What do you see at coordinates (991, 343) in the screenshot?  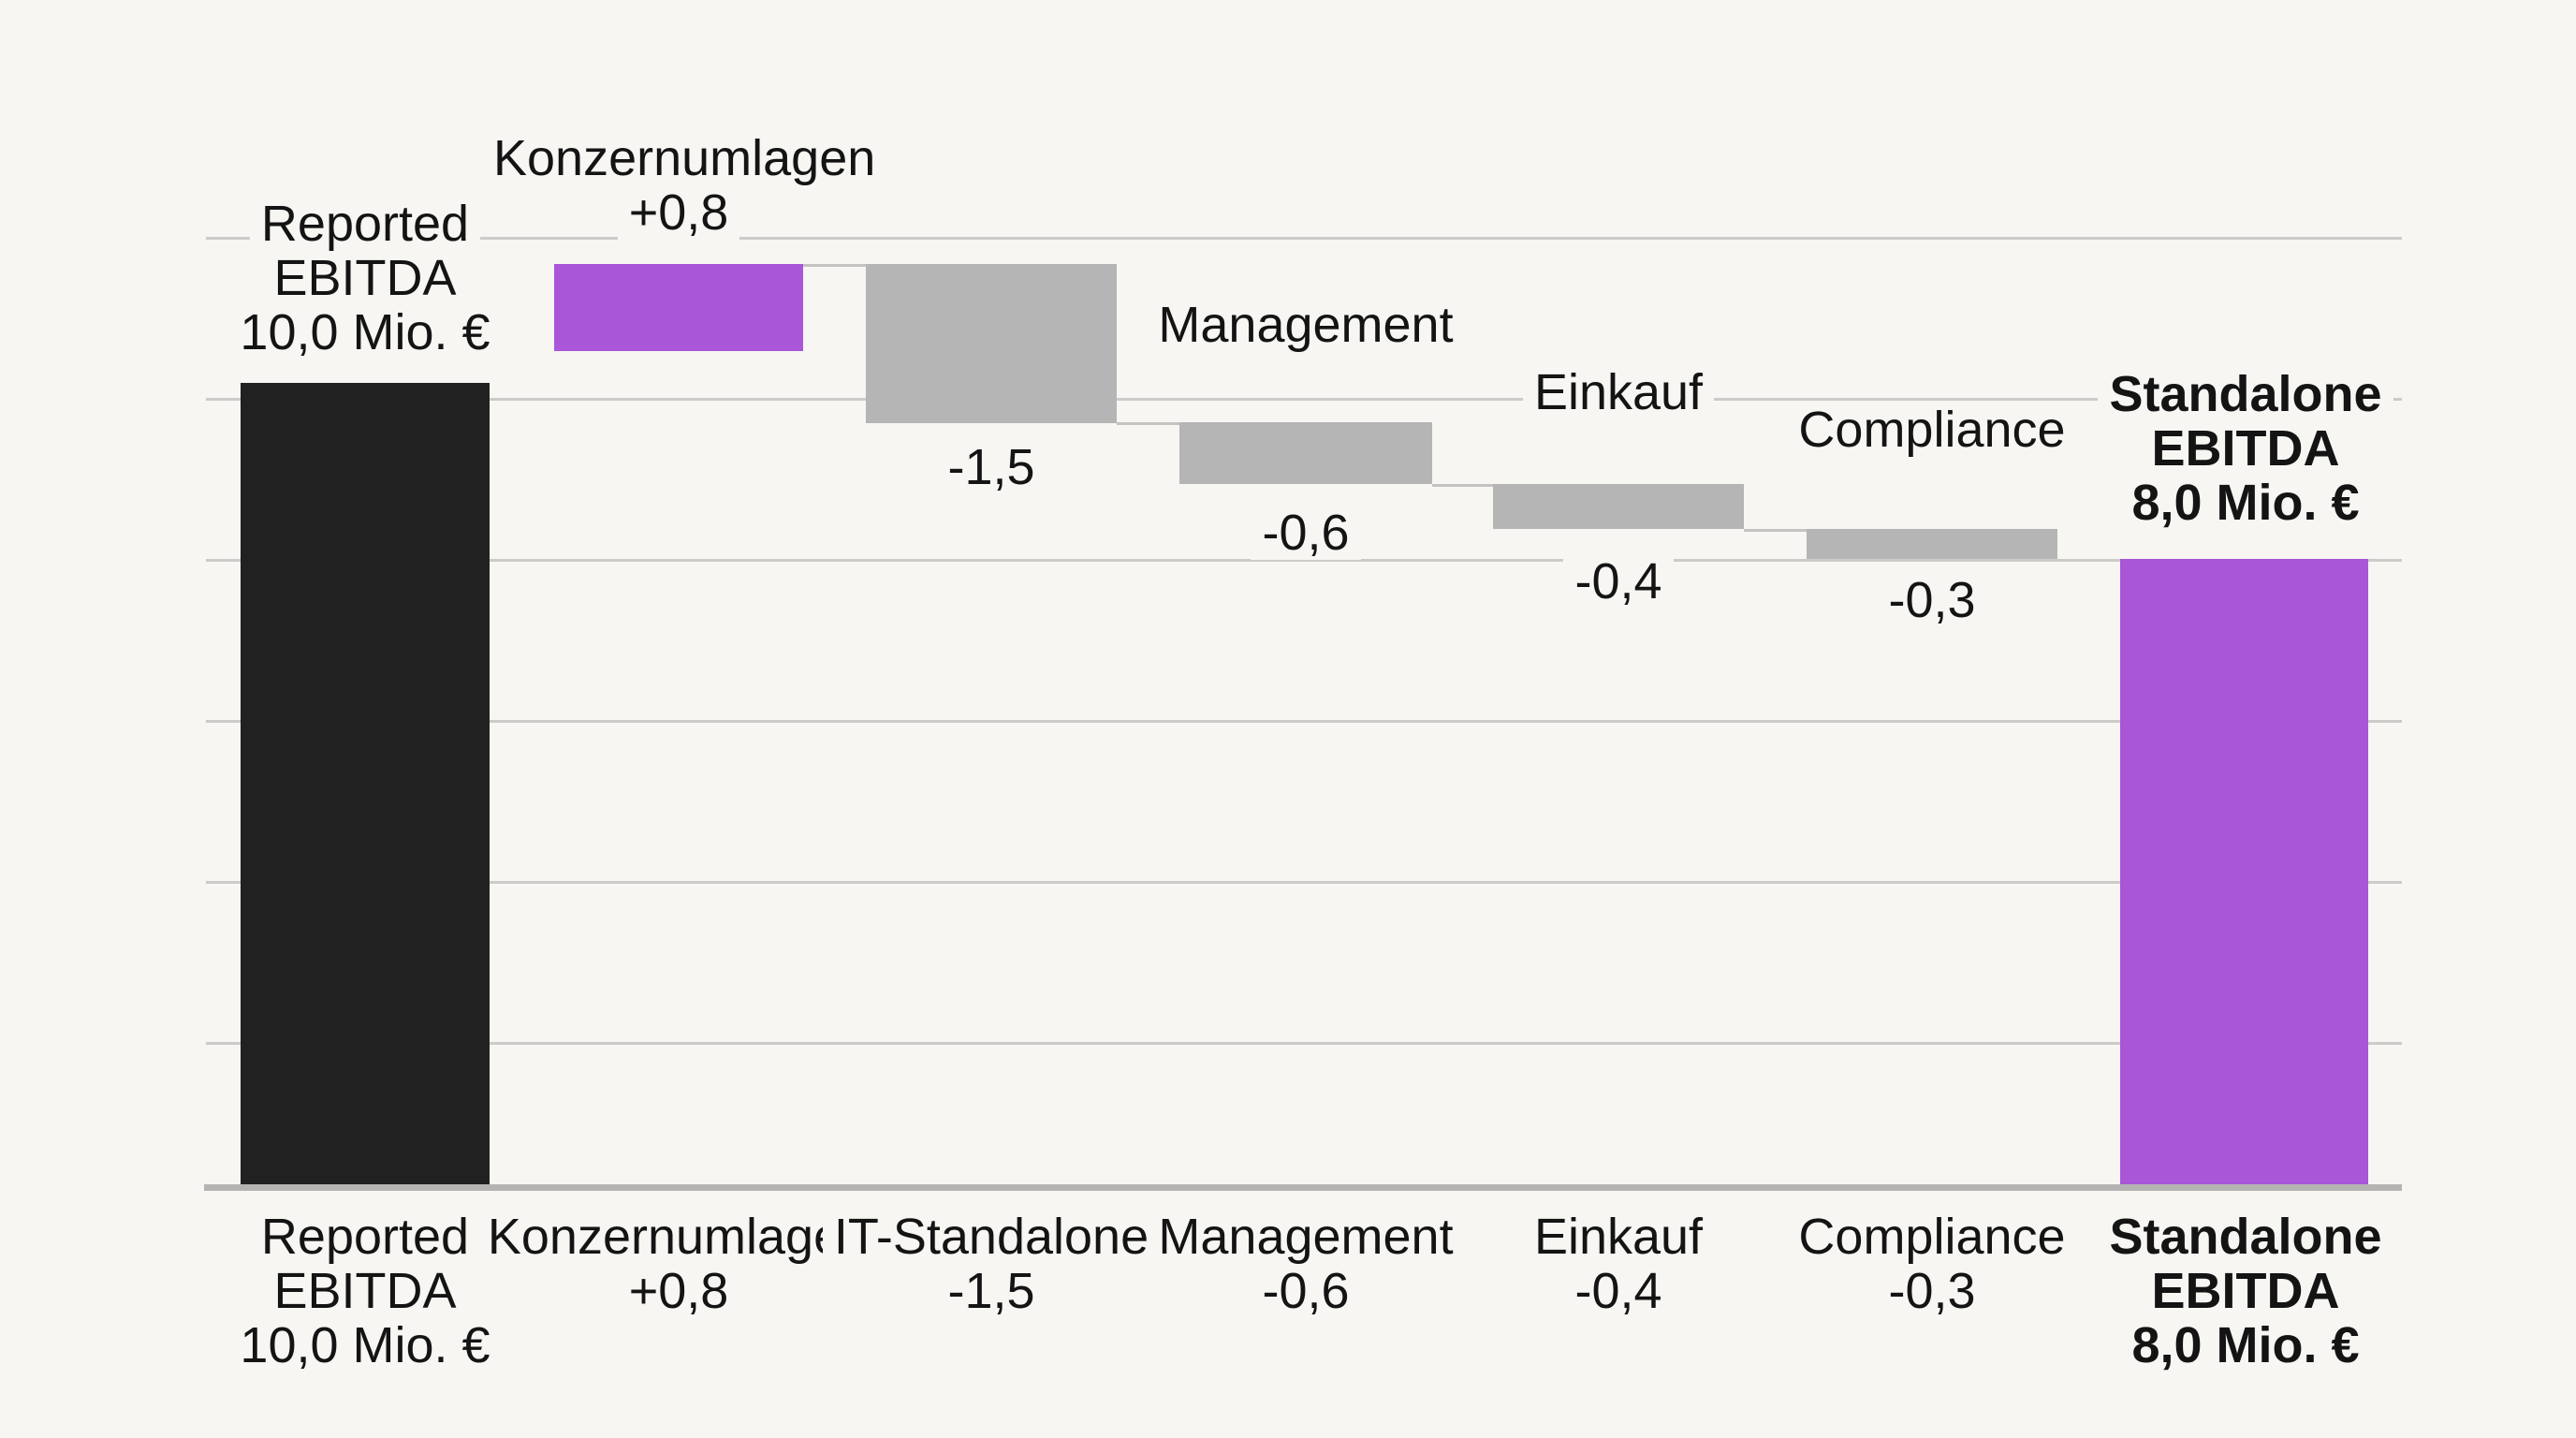 I see `bar-it-standalone` at bounding box center [991, 343].